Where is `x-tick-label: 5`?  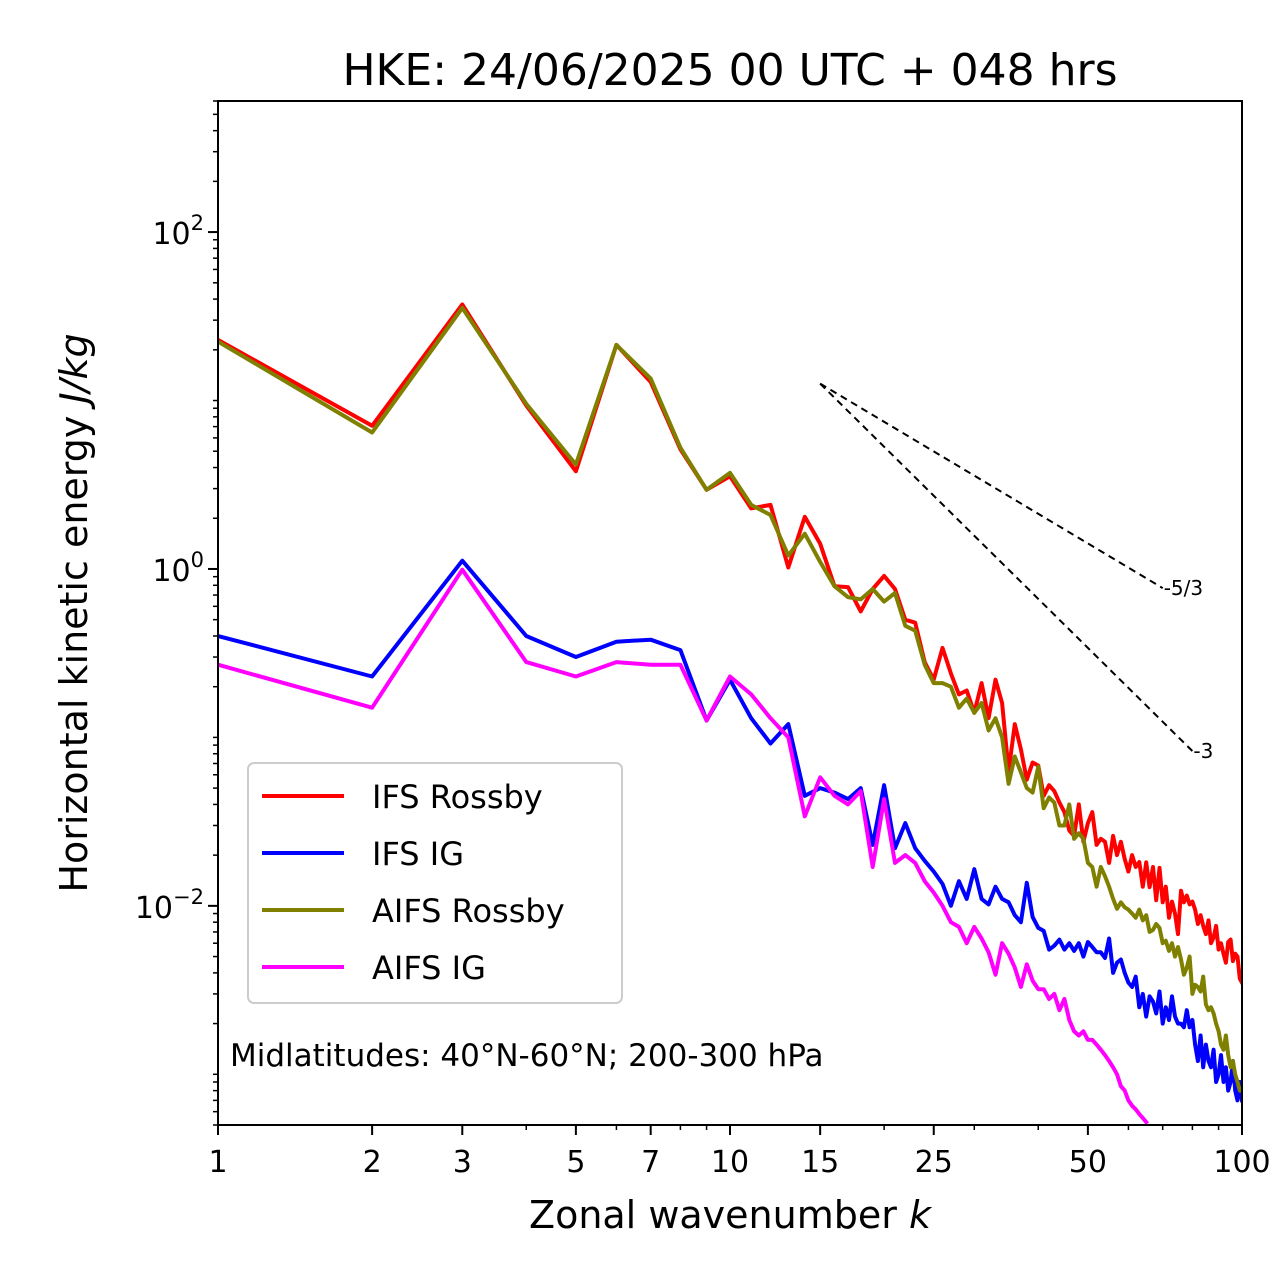
x-tick-label: 5 is located at coordinates (575, 1162).